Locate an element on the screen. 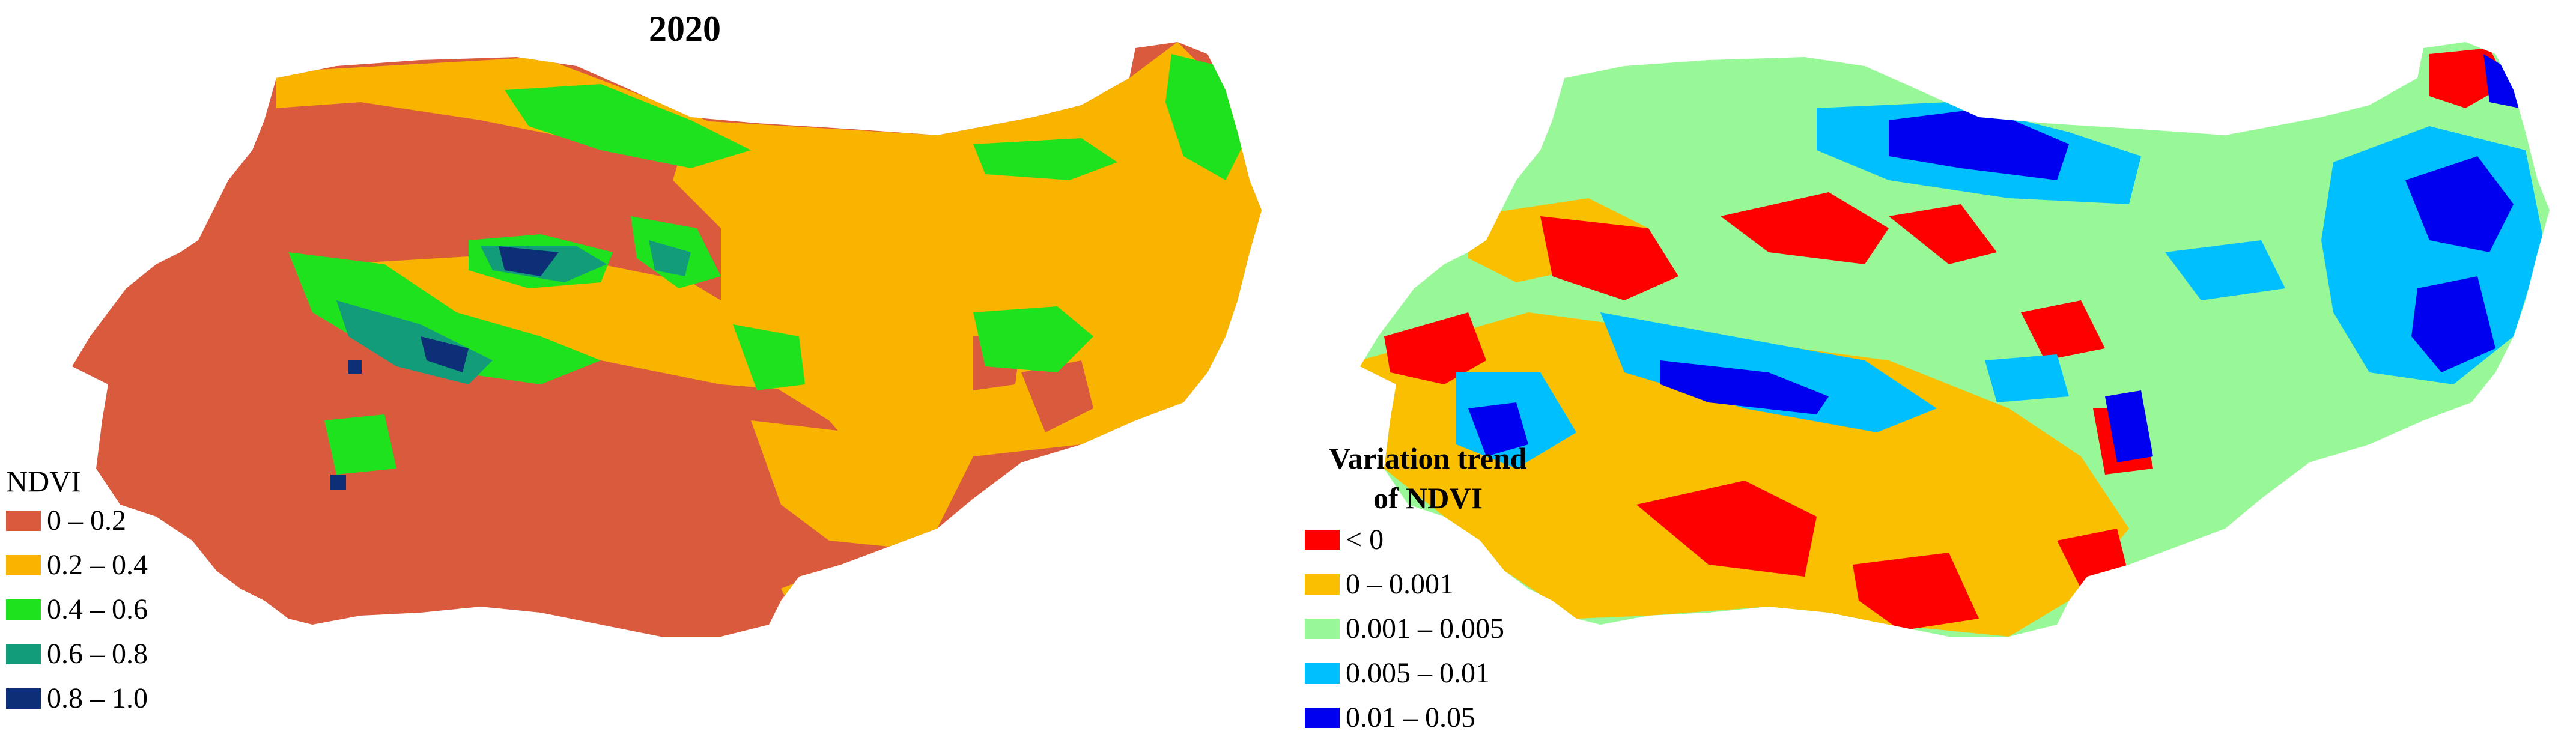  legend-item: 0.01 – 0.05 is located at coordinates (1428, 719).